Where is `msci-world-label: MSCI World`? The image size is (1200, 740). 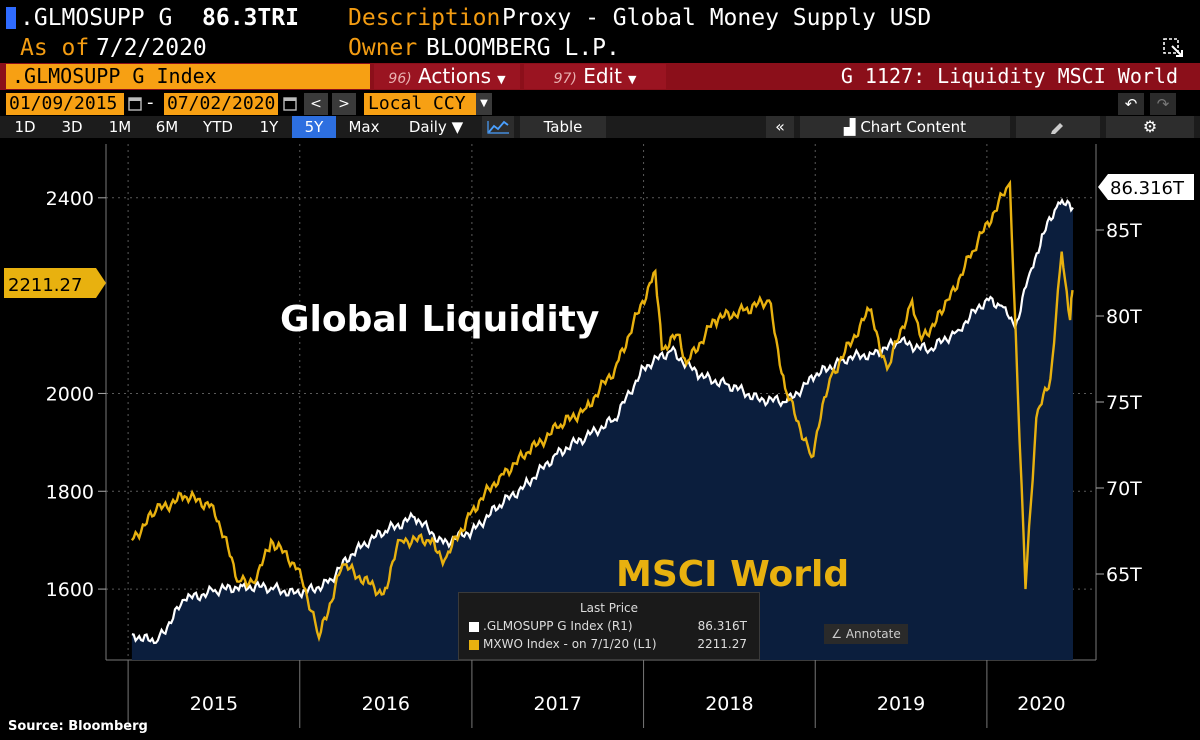 msci-world-label: MSCI World is located at coordinates (732, 574).